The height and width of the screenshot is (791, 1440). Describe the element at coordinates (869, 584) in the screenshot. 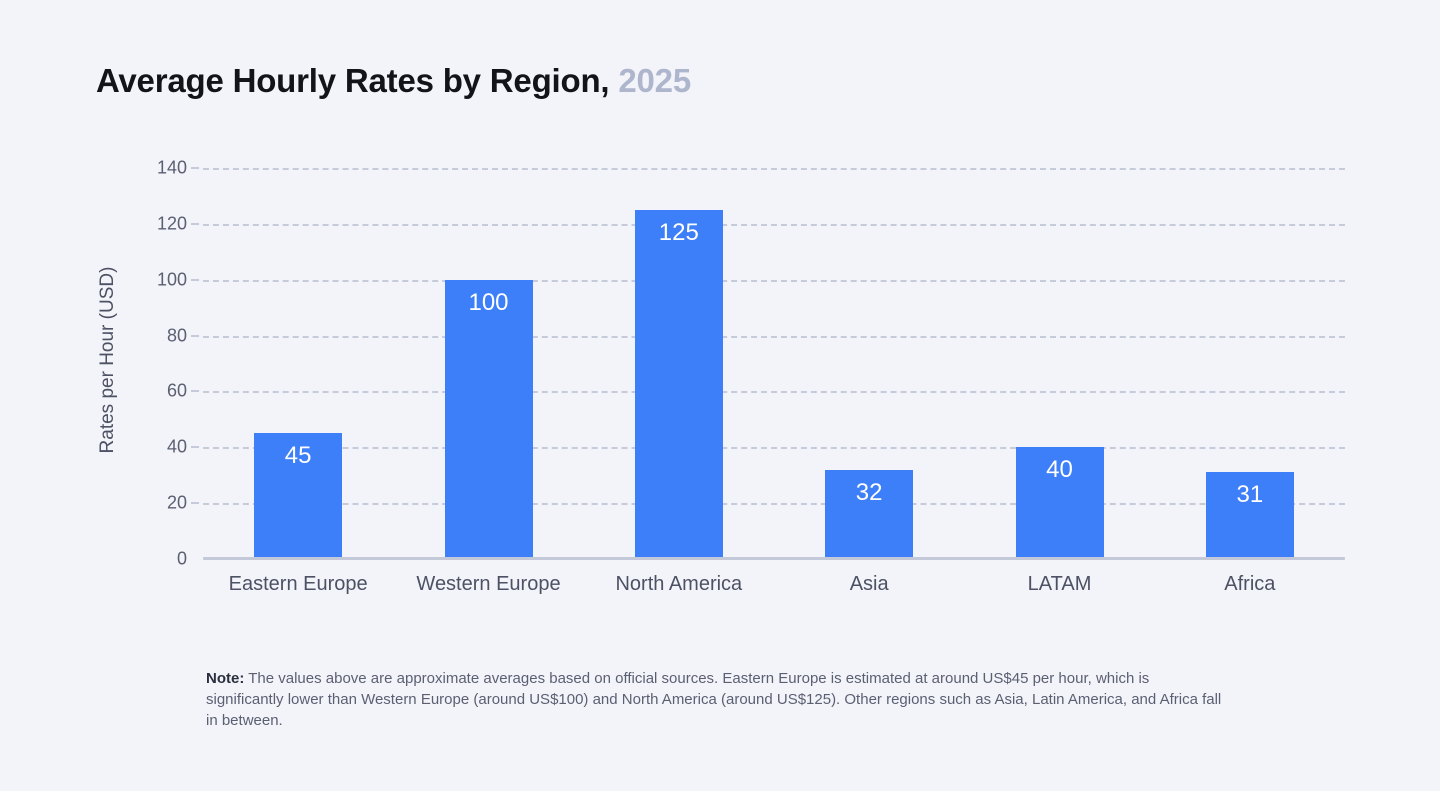

I see `x-axis-category-label: Asia` at that location.